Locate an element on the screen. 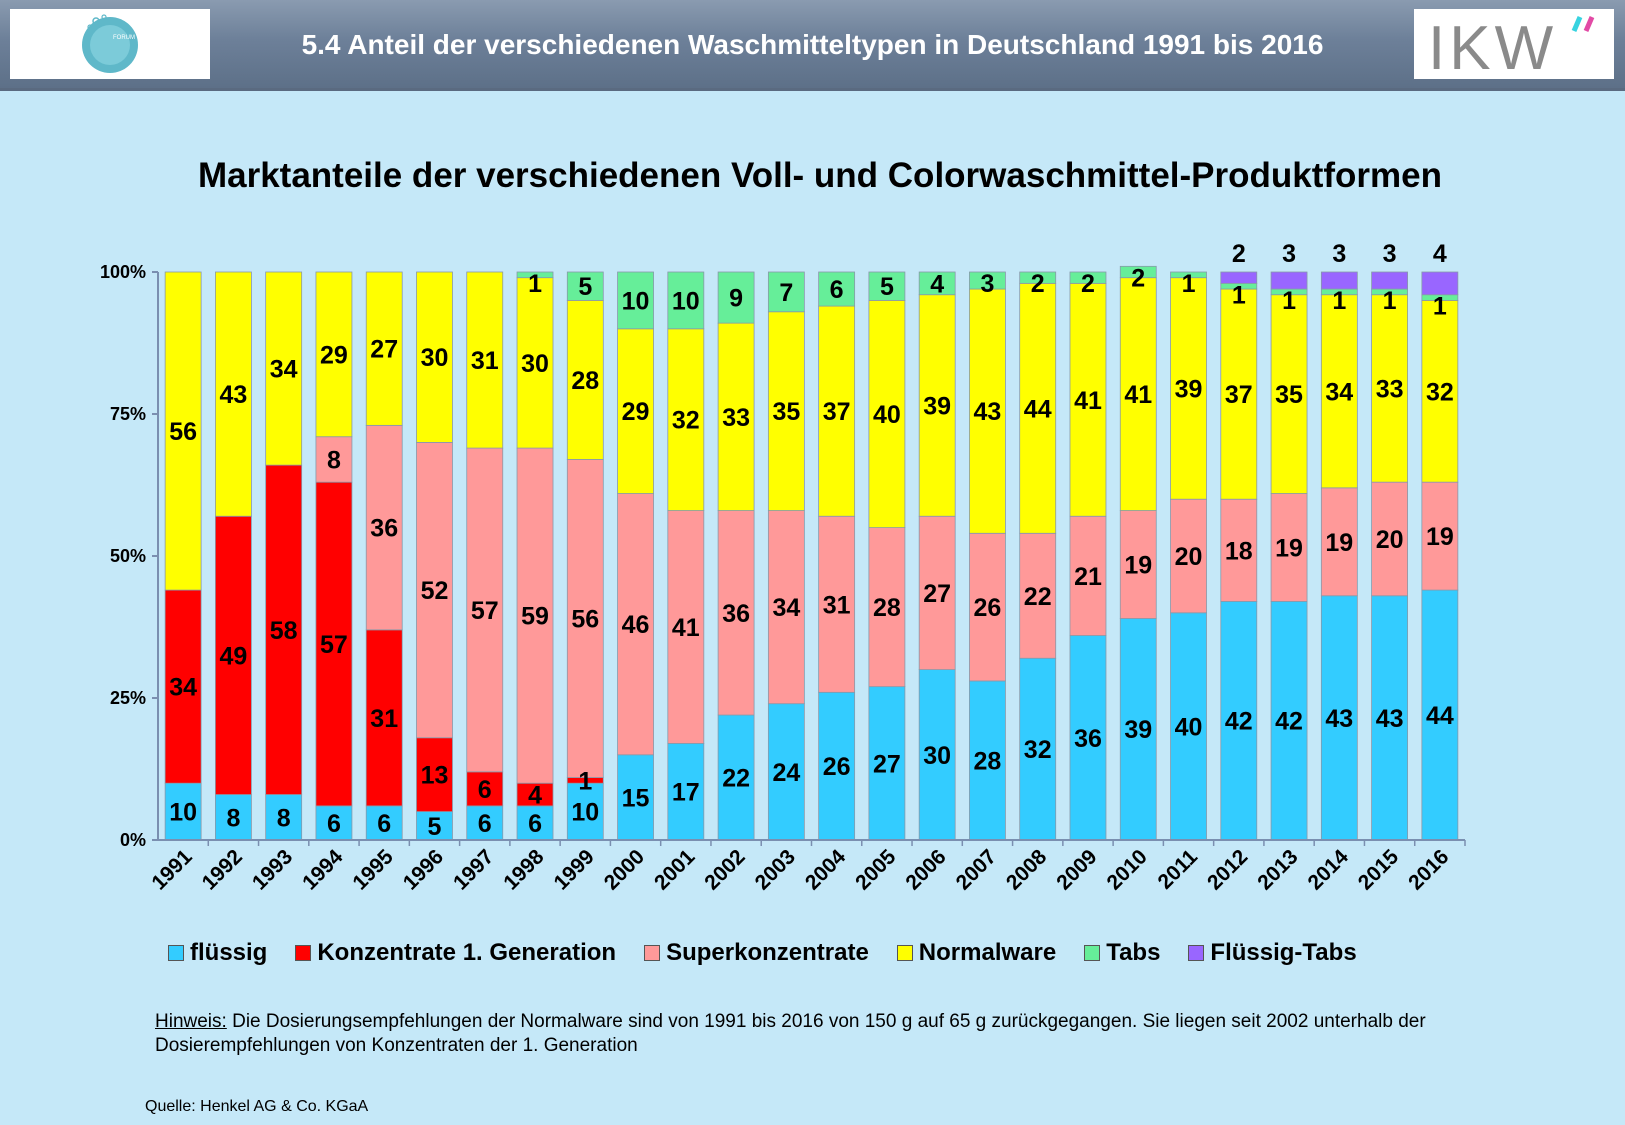 The width and height of the screenshot is (1625, 1125). data-label: 52 is located at coordinates (435, 591).